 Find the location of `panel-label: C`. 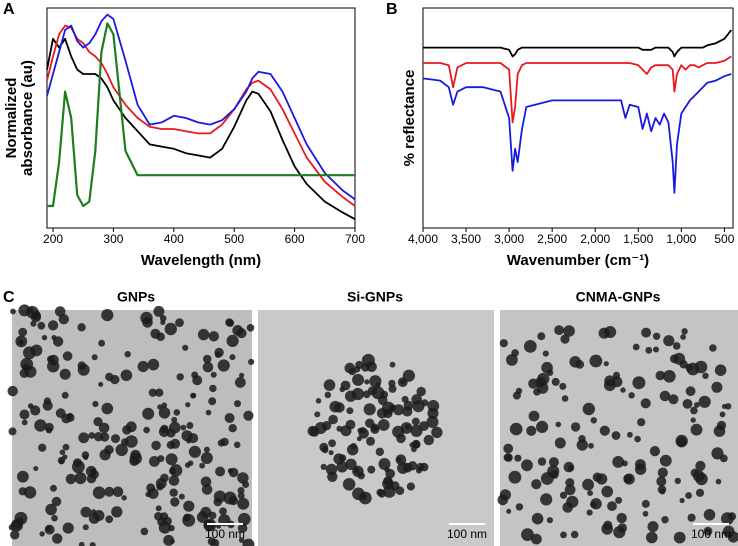

panel-label: C is located at coordinates (9, 297).